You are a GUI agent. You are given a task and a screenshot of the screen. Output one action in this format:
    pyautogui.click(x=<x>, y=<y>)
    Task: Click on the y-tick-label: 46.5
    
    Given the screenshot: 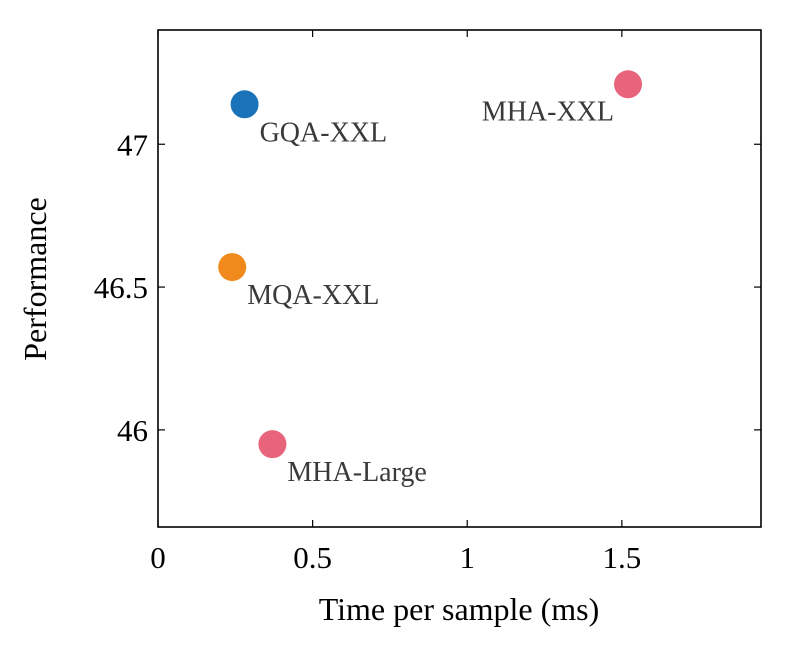 What is the action you would take?
    pyautogui.click(x=121, y=287)
    